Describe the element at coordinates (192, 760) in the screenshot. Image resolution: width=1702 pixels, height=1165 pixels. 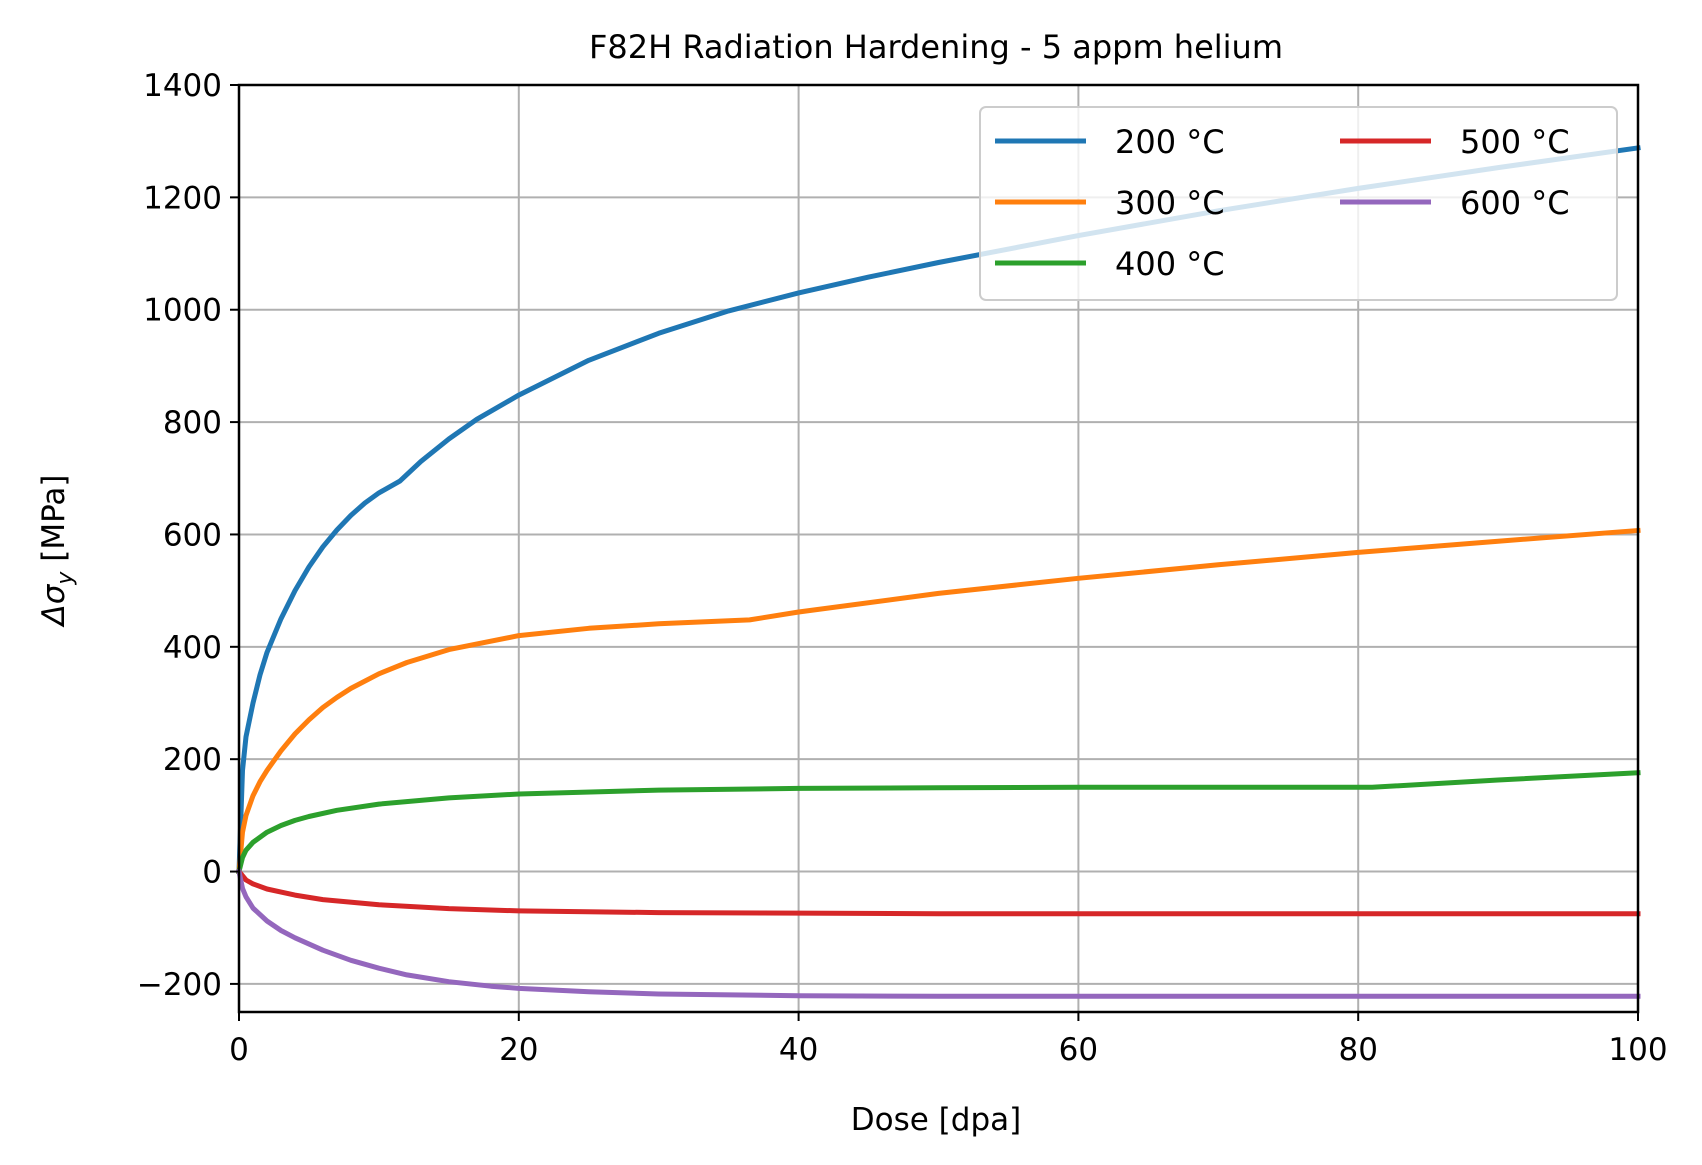
I see `y-tick-label: 200` at that location.